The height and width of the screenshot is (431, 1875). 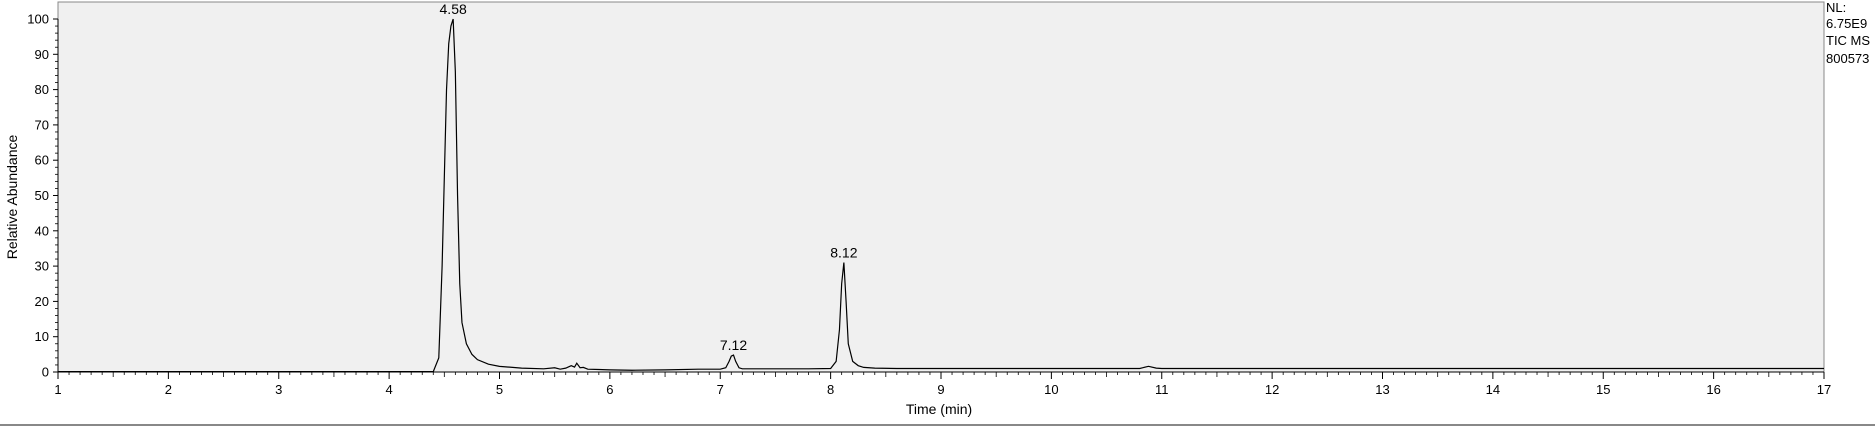 I want to click on x-tick-label: 16, so click(x=1713, y=389).